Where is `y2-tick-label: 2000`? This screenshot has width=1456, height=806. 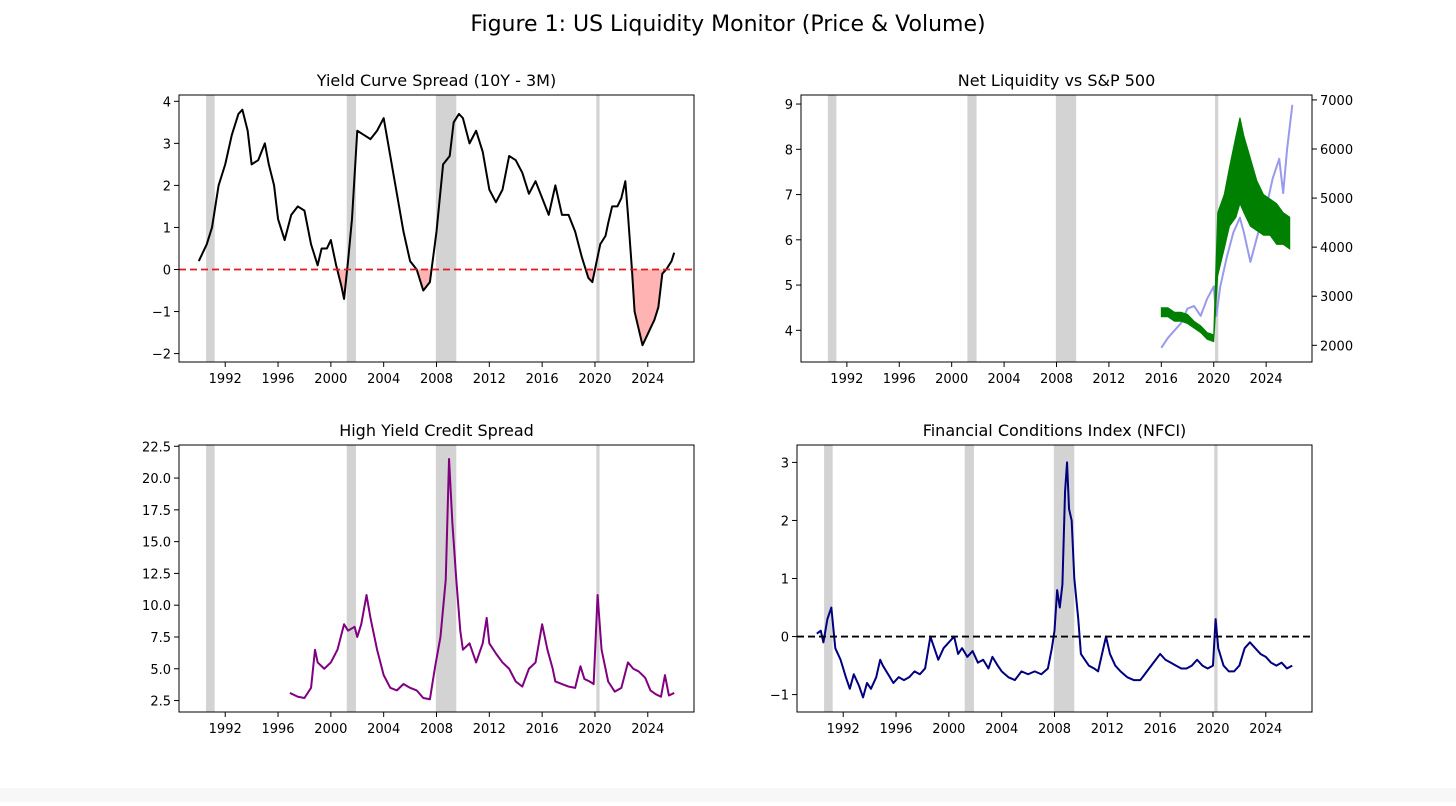 y2-tick-label: 2000 is located at coordinates (1336, 346).